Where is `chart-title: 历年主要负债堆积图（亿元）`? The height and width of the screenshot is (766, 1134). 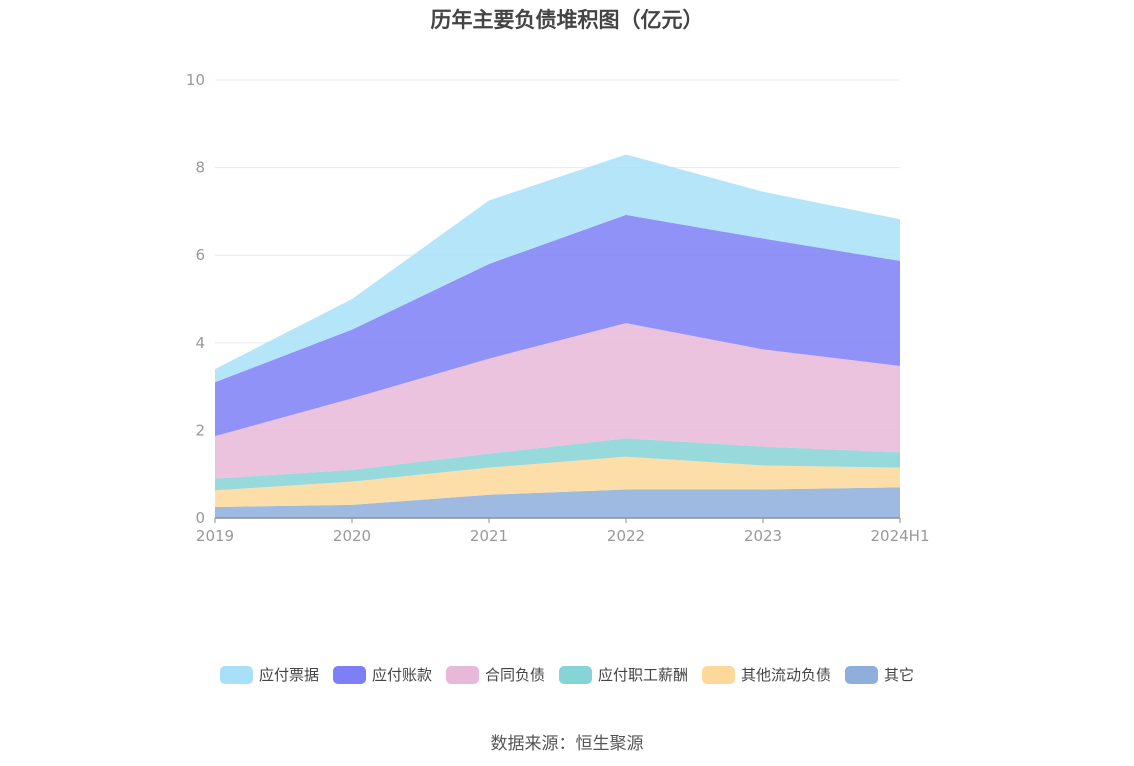
chart-title: 历年主要负债堆积图（亿元） is located at coordinates (567, 20).